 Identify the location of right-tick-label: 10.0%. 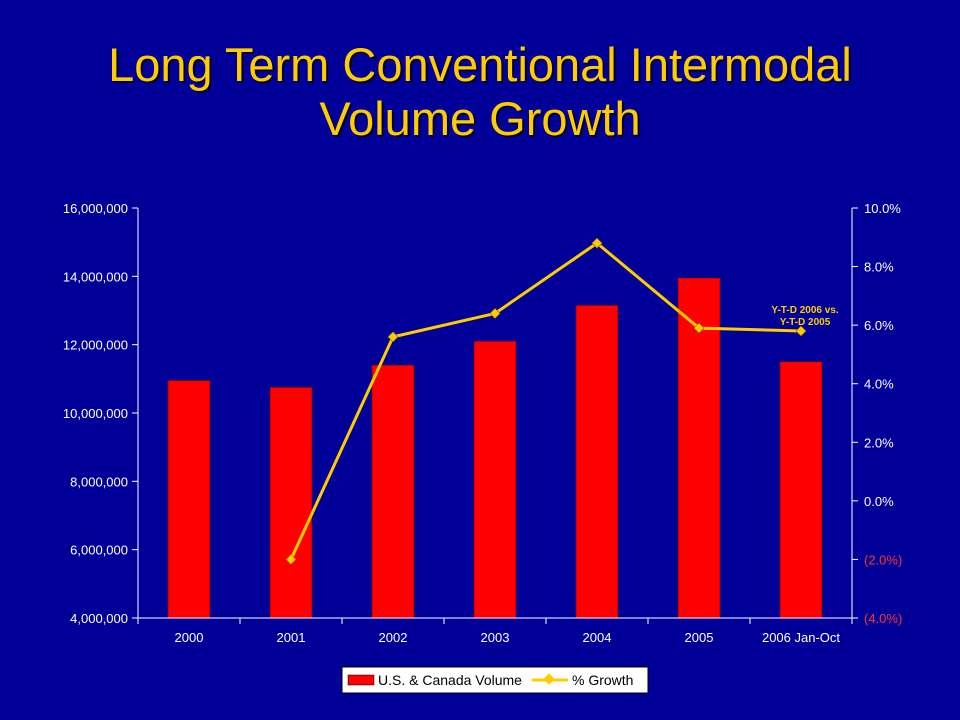
(882, 208).